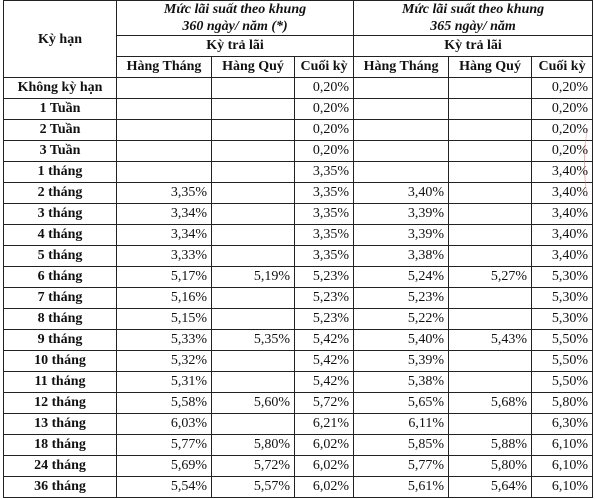  What do you see at coordinates (253, 445) in the screenshot?
I see `quarterly-360-cell: 5,80%` at bounding box center [253, 445].